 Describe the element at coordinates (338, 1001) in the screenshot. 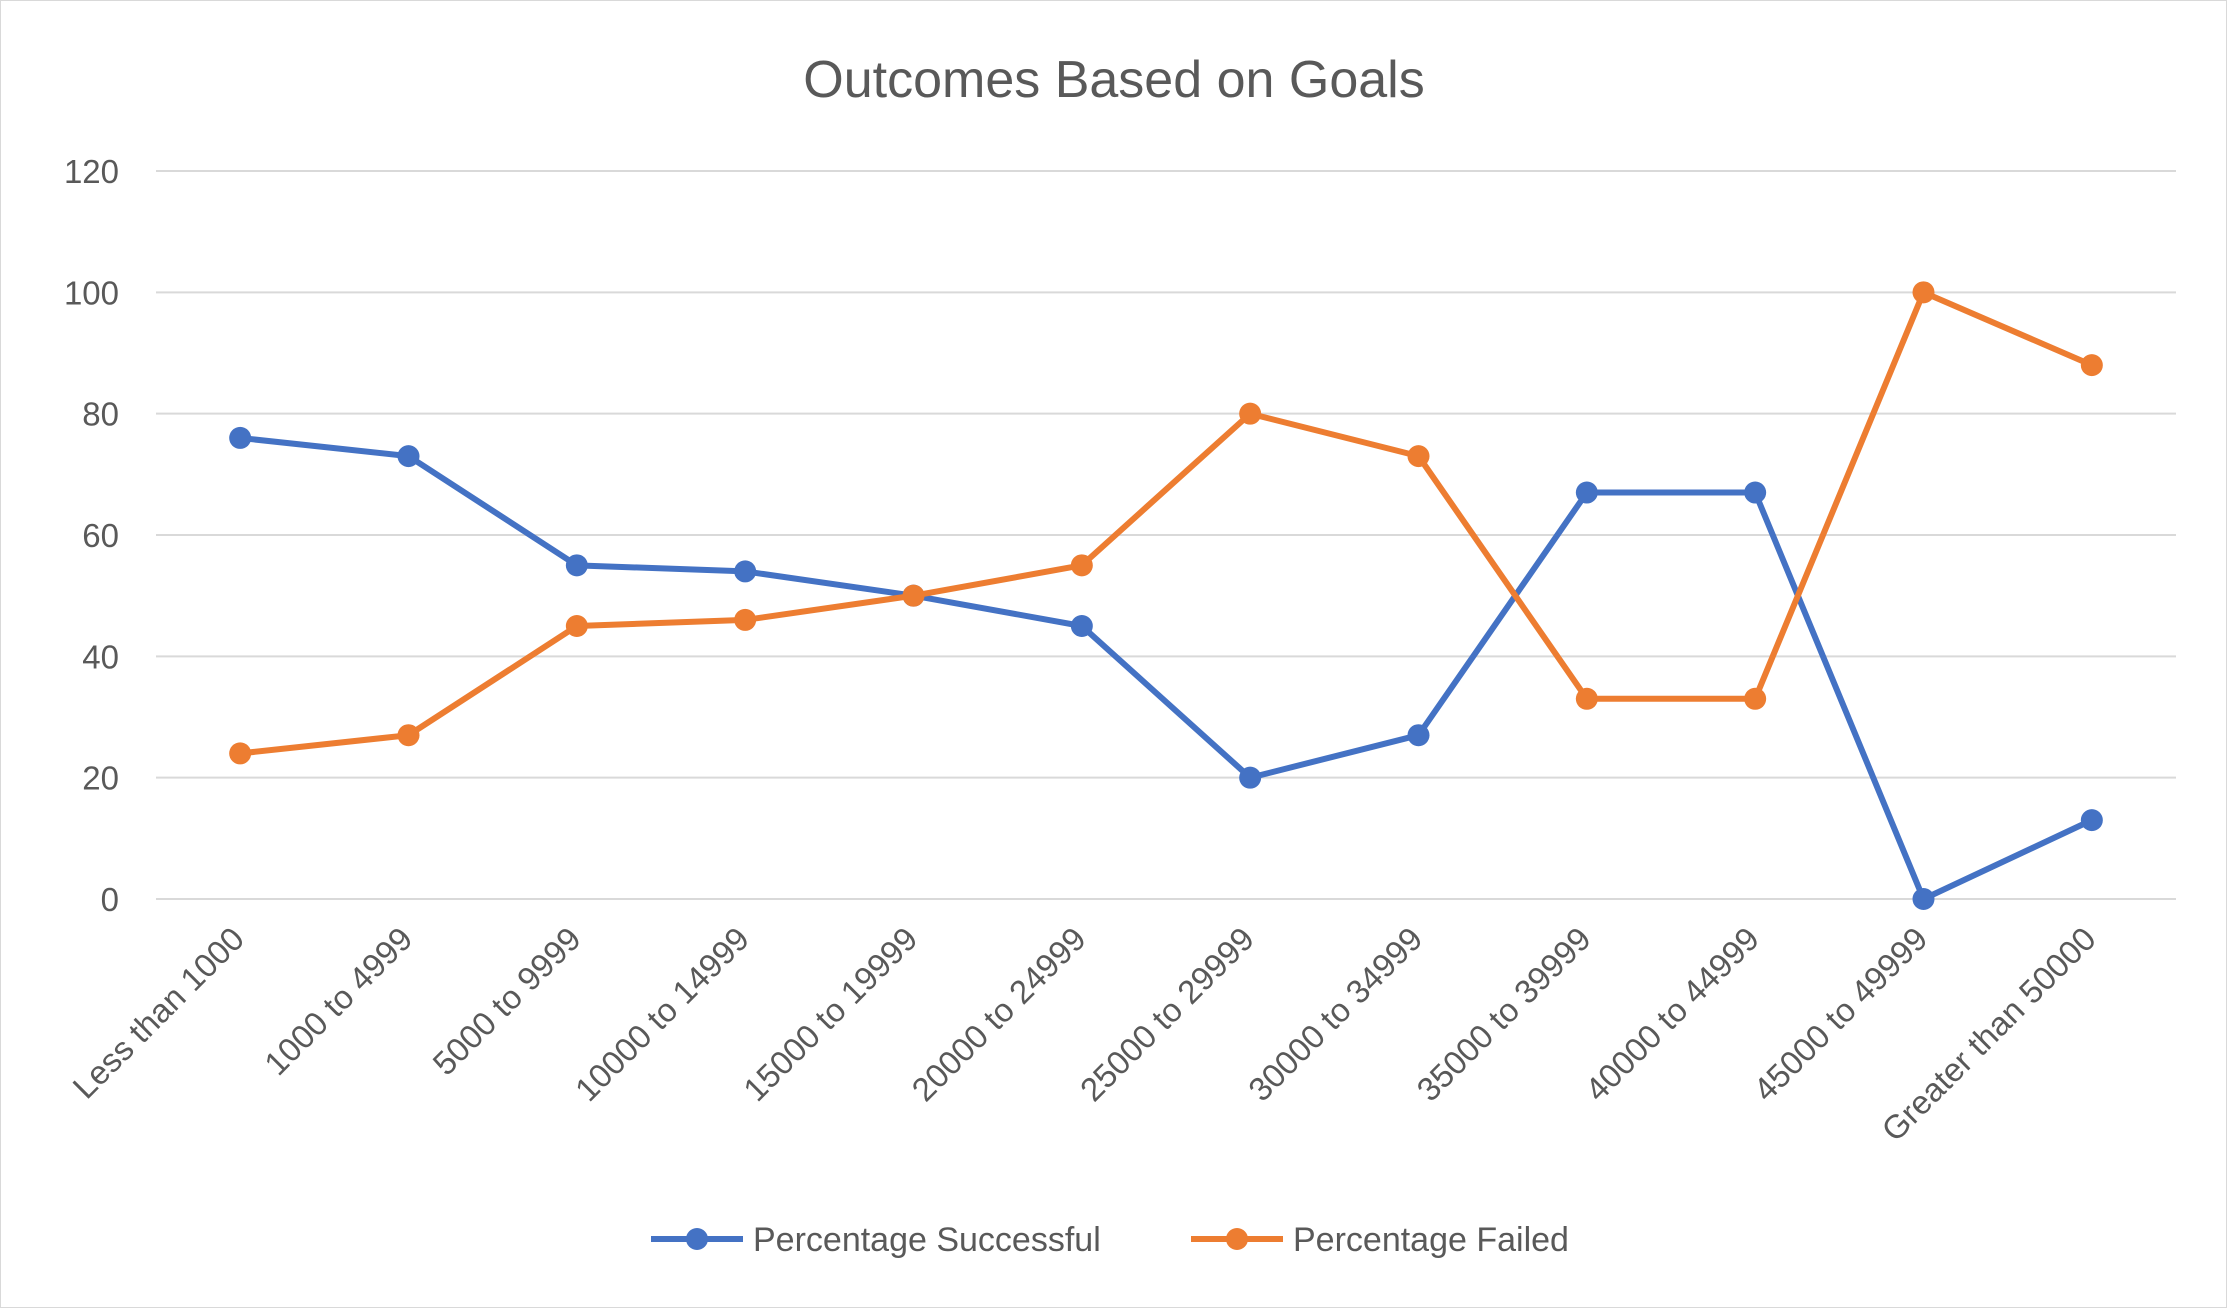

I see `x-tick-label: 1000 to 4999` at that location.